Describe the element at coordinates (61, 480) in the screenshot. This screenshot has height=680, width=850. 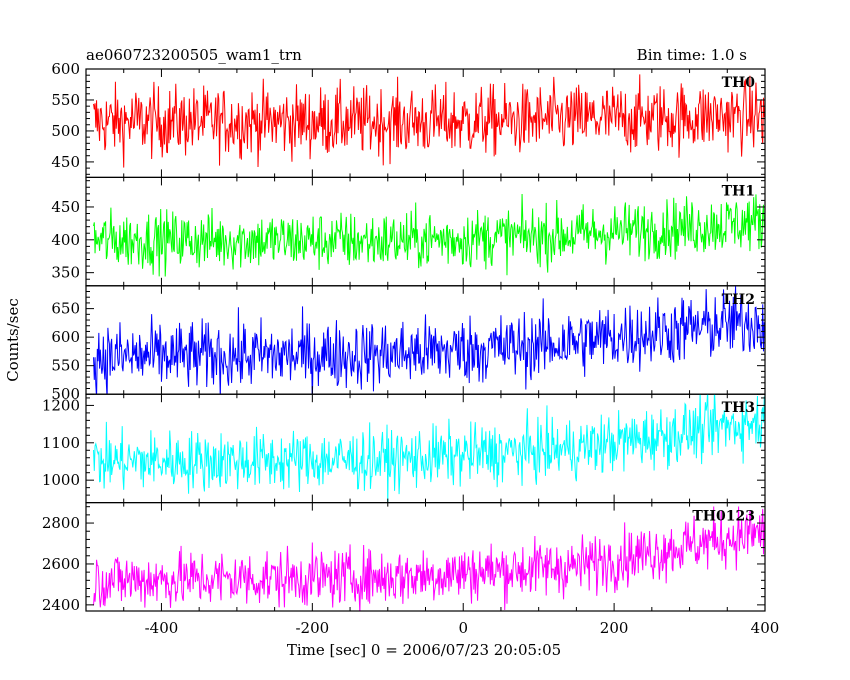
I see `y-tick-label: 1000` at that location.